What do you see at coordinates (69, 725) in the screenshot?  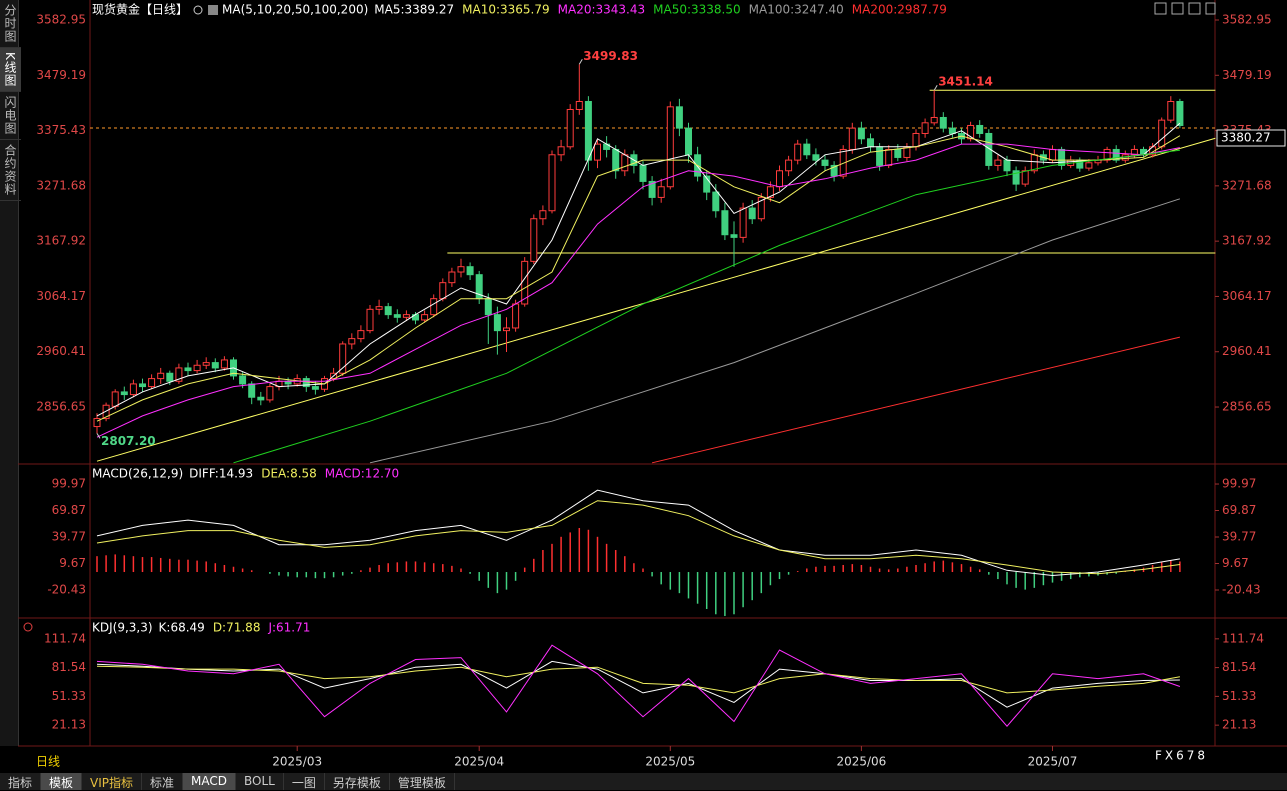 I see `y-tick-label: 21.13` at bounding box center [69, 725].